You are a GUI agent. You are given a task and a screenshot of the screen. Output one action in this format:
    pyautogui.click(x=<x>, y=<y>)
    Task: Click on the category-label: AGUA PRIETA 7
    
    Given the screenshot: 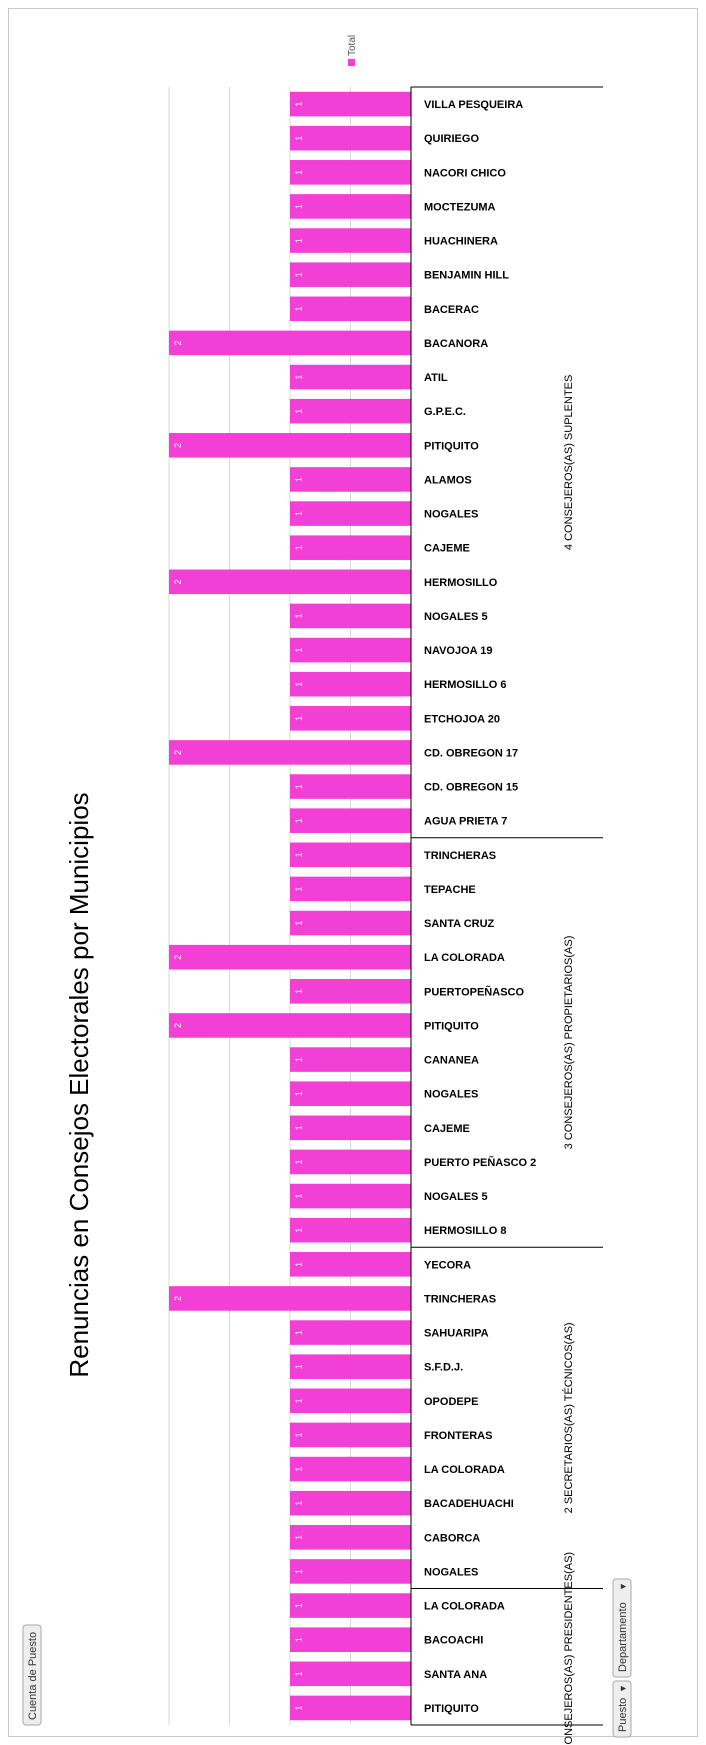 What is the action you would take?
    pyautogui.click(x=465, y=822)
    